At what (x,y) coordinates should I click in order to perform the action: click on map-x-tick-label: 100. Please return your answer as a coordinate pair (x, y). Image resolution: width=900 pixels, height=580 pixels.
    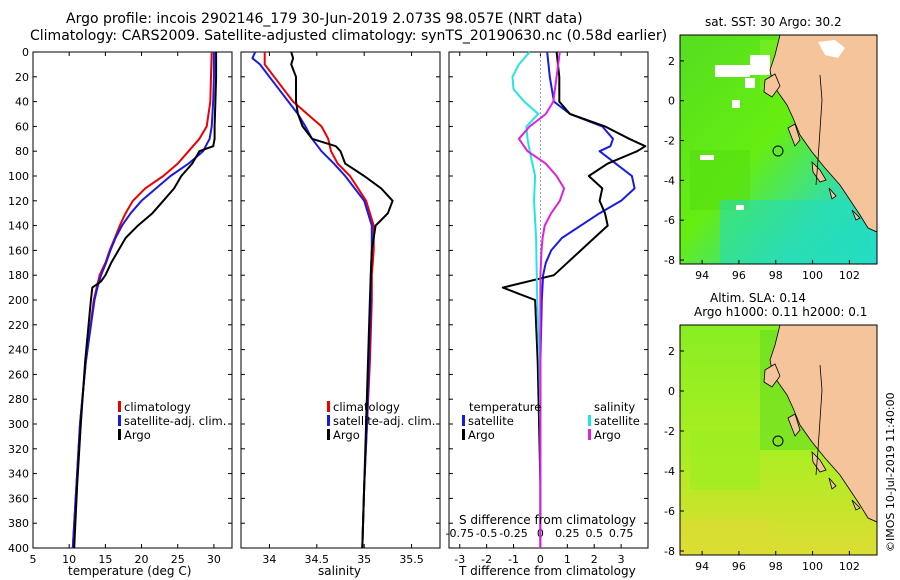
    Looking at the image, I should click on (812, 566).